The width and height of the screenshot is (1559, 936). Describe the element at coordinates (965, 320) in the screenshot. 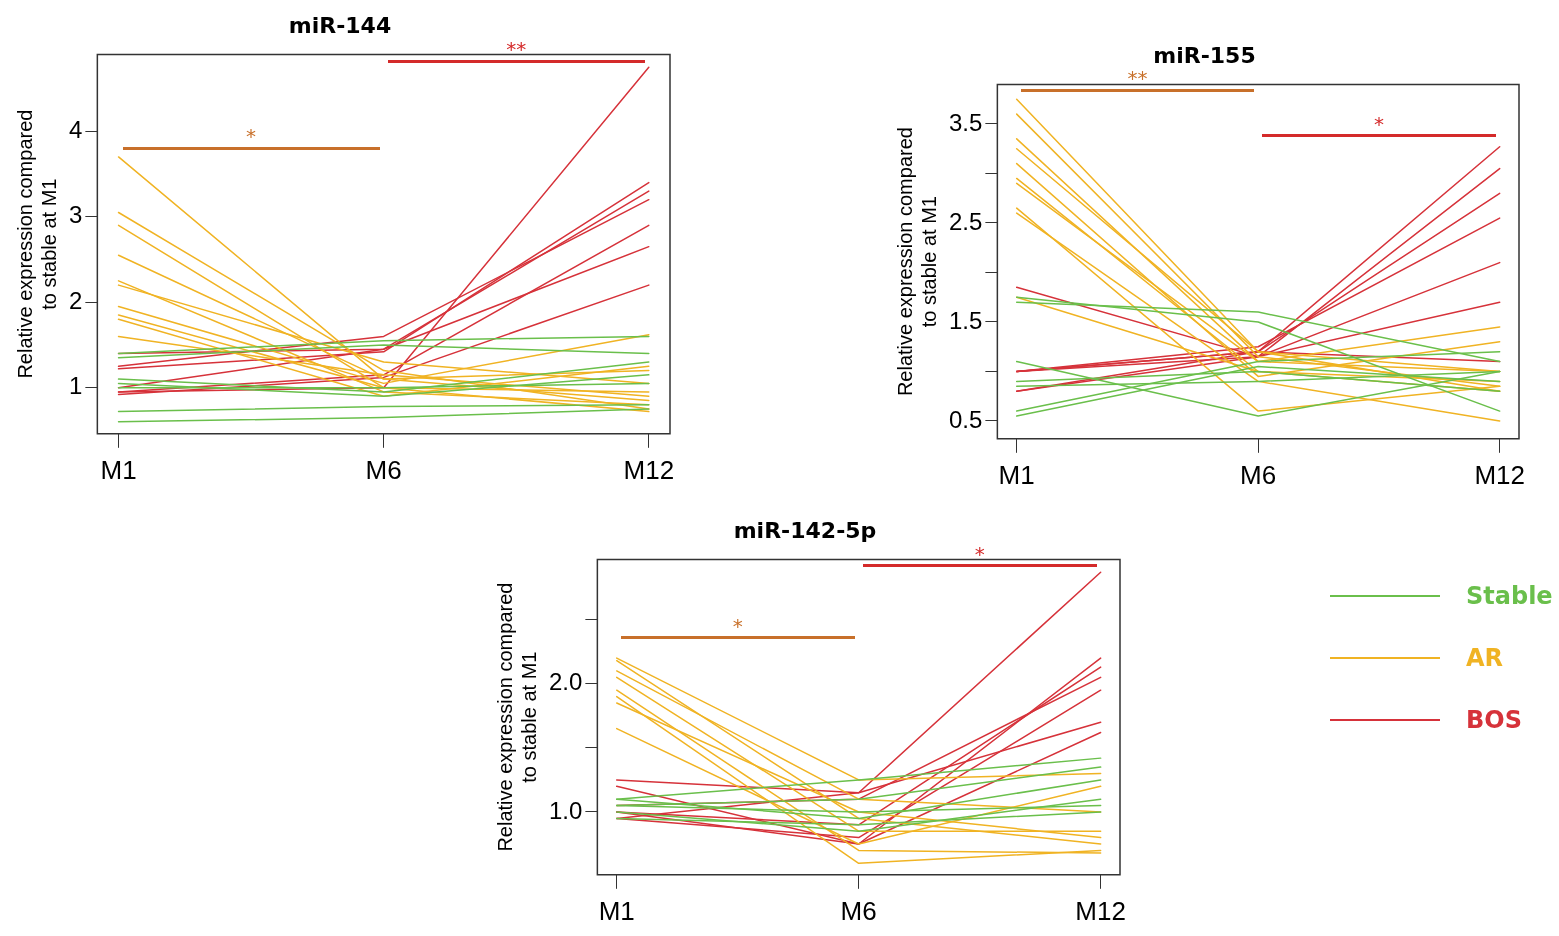

I see `y-tick-label: 1.5` at that location.